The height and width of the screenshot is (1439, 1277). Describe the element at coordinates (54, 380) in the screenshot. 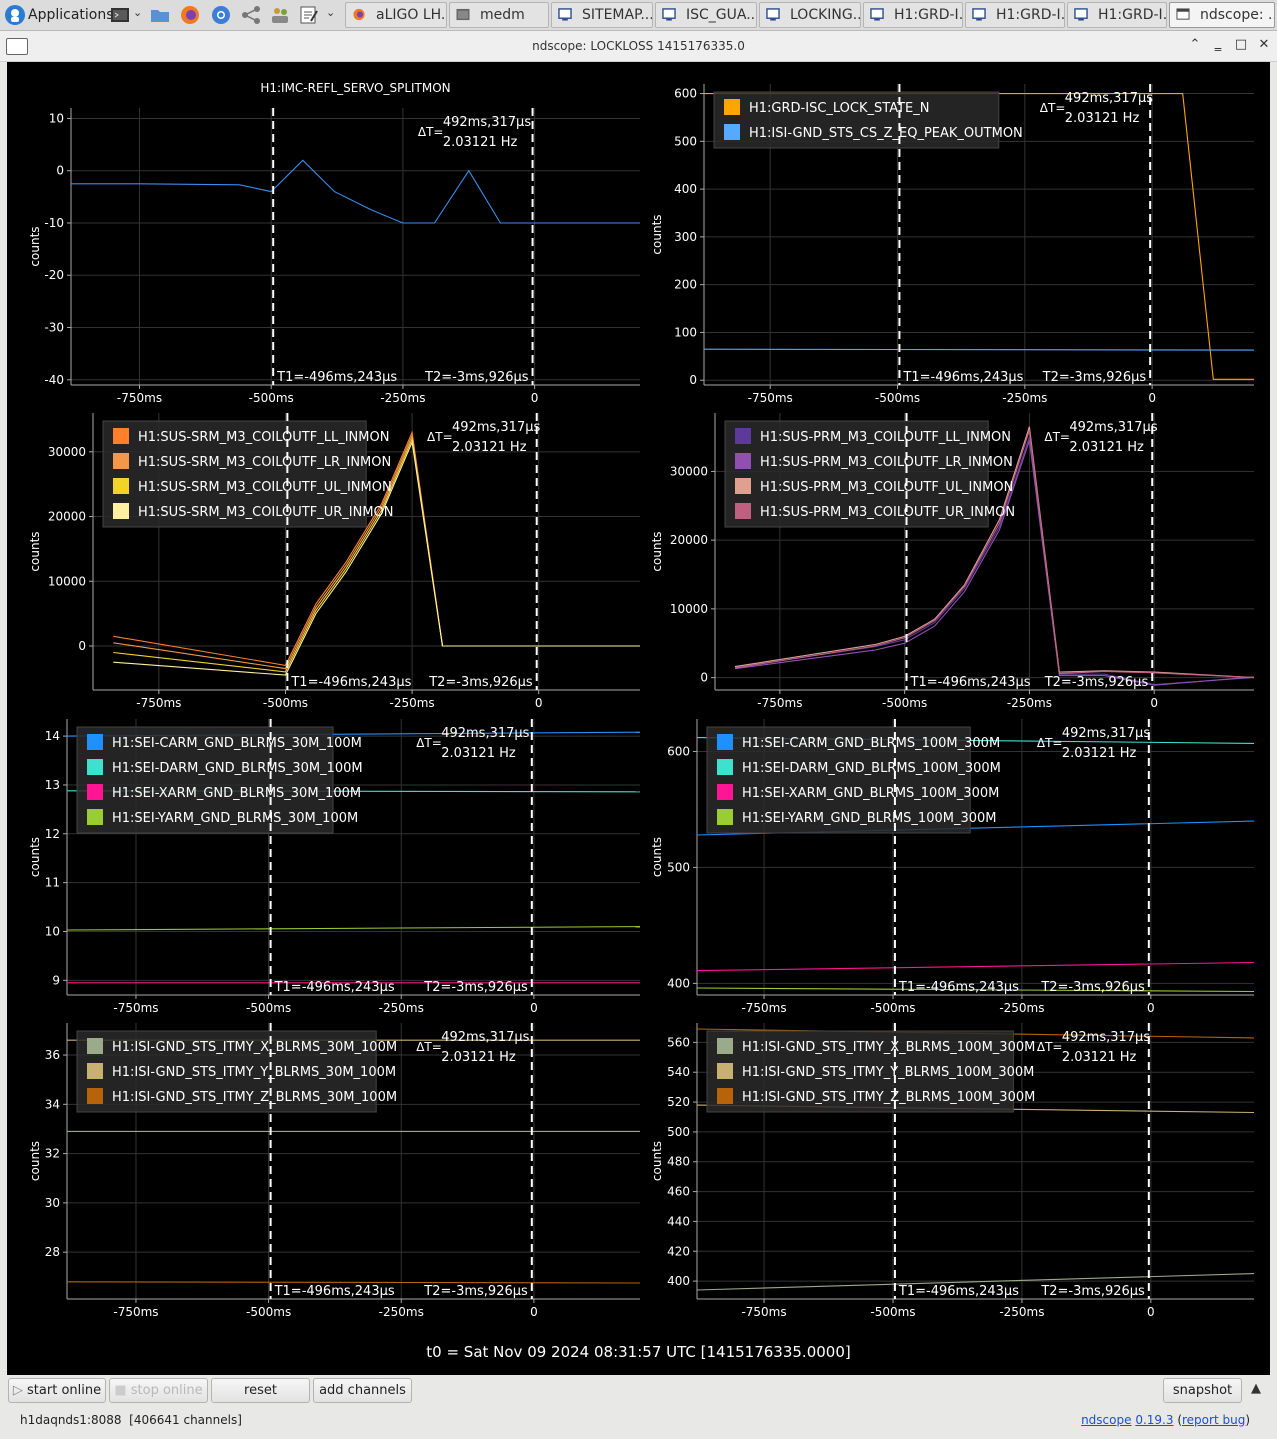

I see `y-tick-label: -40` at that location.